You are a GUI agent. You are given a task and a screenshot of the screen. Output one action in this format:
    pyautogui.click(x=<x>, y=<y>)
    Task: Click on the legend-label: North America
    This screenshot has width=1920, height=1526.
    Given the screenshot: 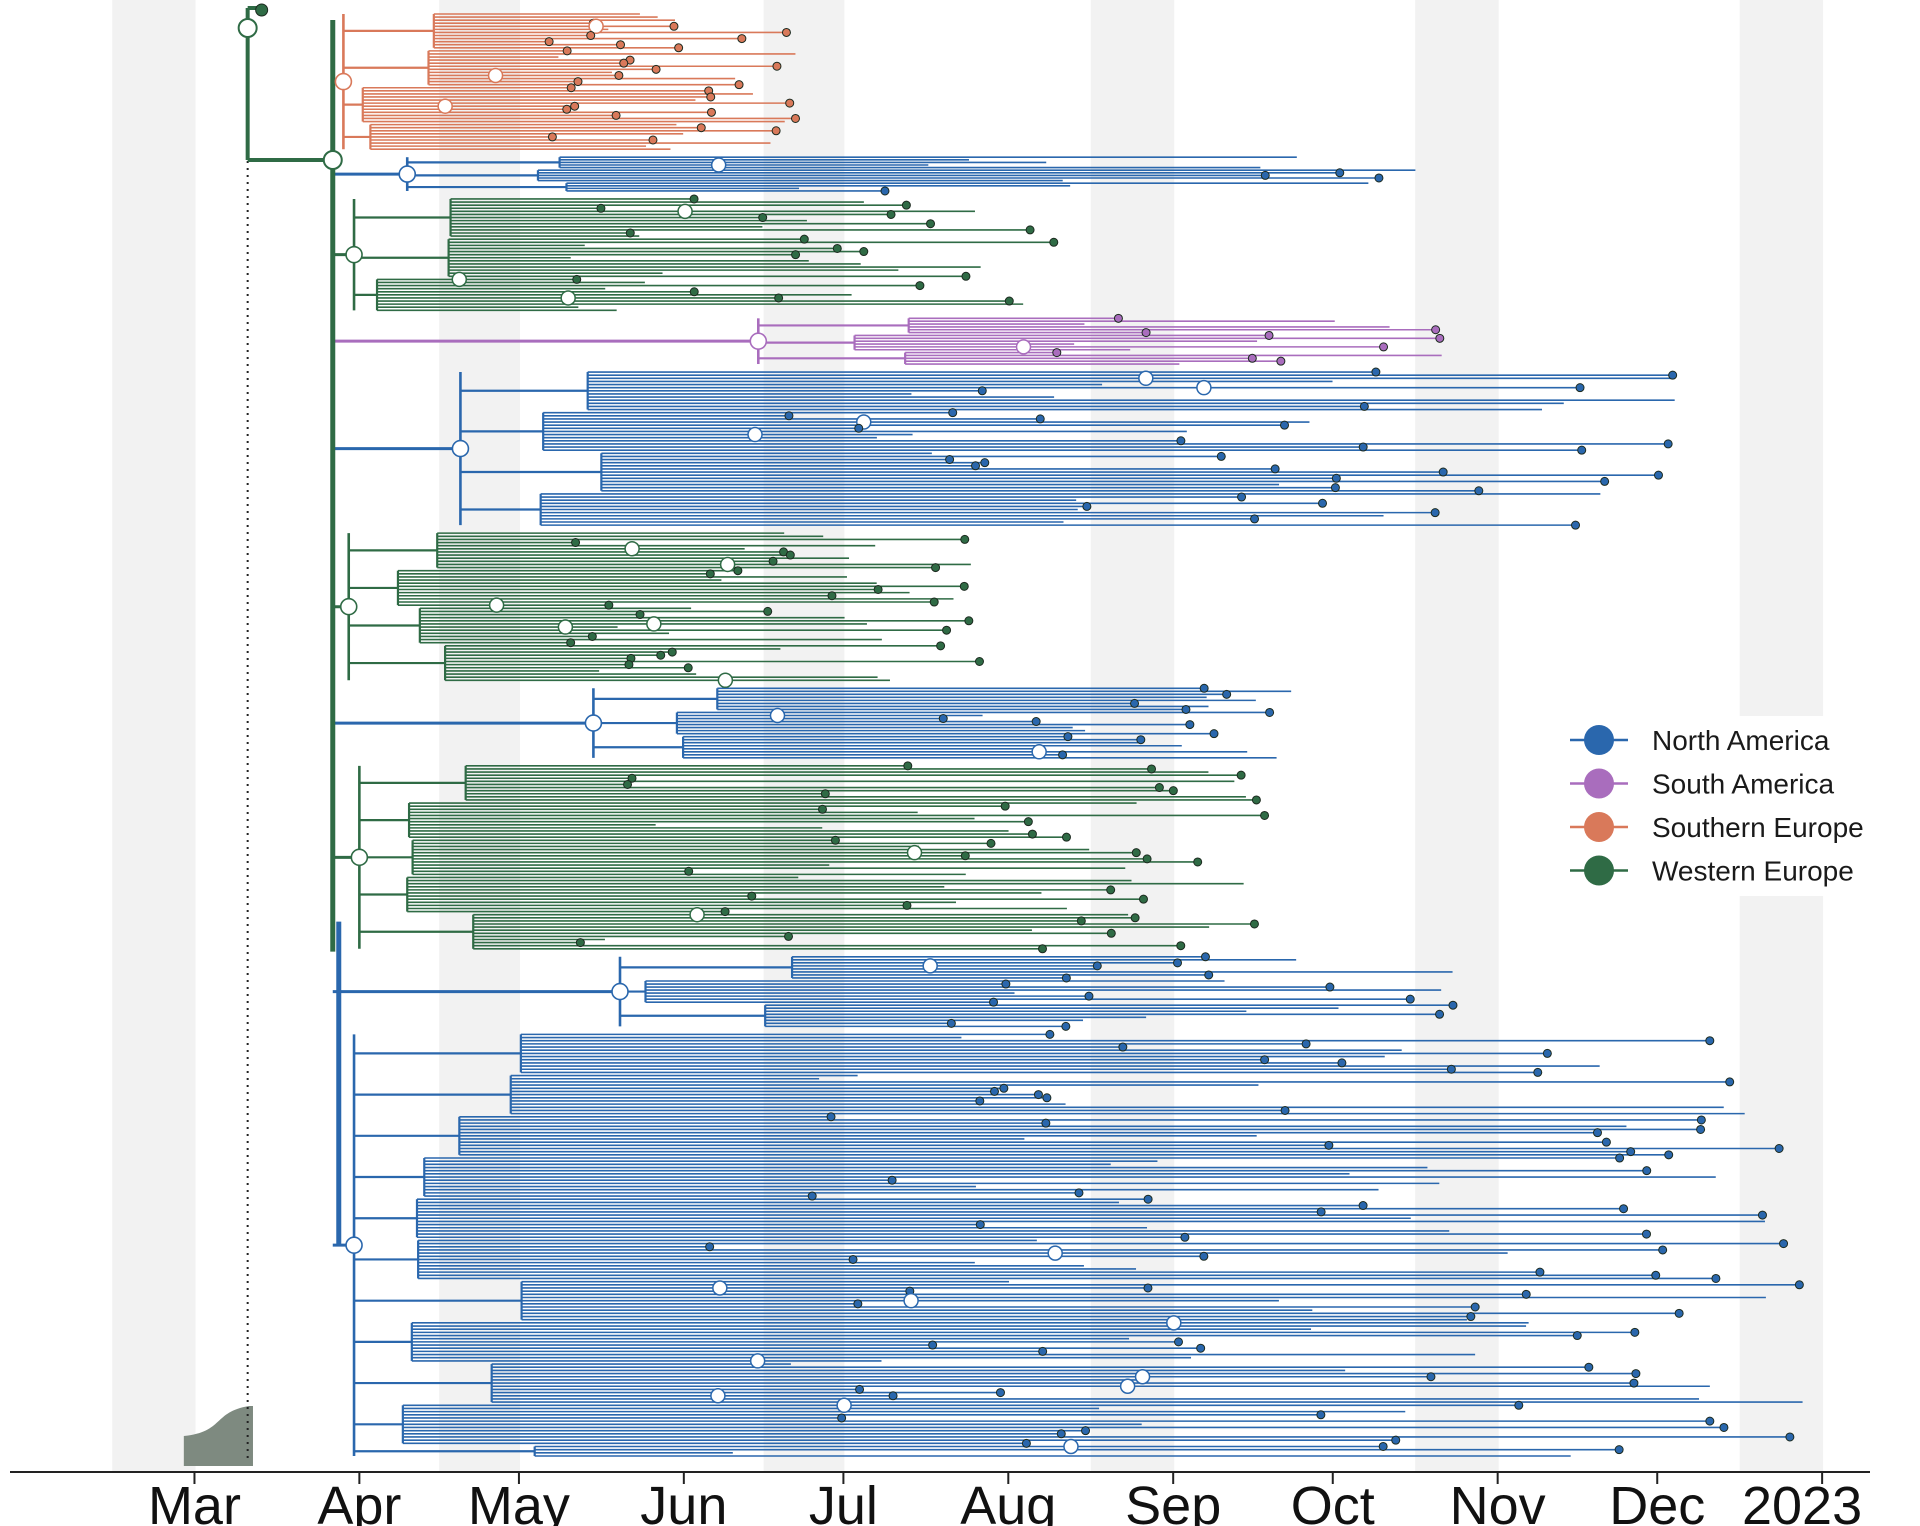 What is the action you would take?
    pyautogui.click(x=1741, y=740)
    